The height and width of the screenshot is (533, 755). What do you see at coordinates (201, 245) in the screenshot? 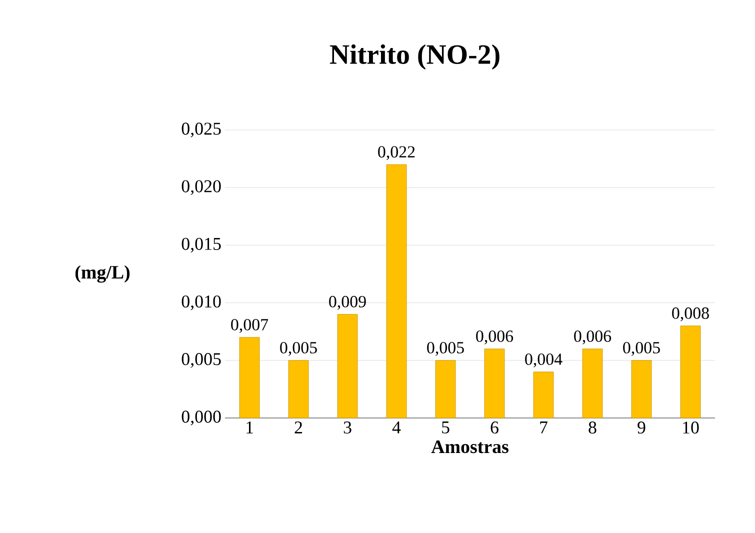
I see `y-tick-label: 0,015` at bounding box center [201, 245].